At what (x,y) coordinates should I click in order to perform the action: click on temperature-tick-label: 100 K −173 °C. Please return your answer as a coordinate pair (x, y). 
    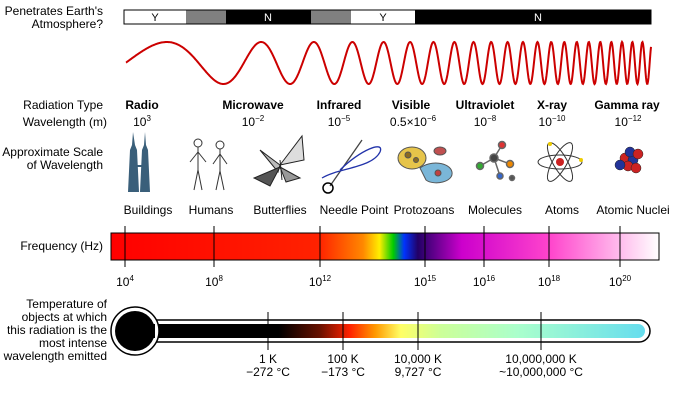
    Looking at the image, I should click on (343, 365).